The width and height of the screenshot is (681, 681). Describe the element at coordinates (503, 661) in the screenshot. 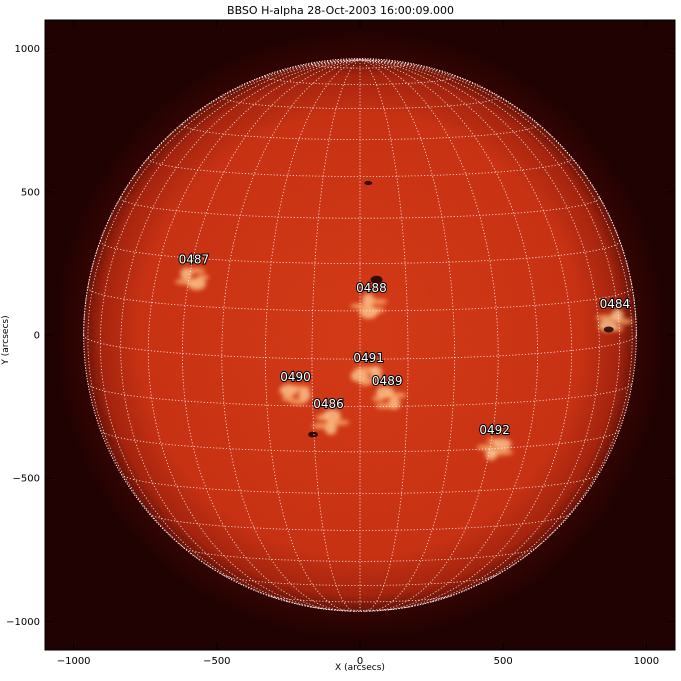

I see `x-tick-label: 500` at that location.